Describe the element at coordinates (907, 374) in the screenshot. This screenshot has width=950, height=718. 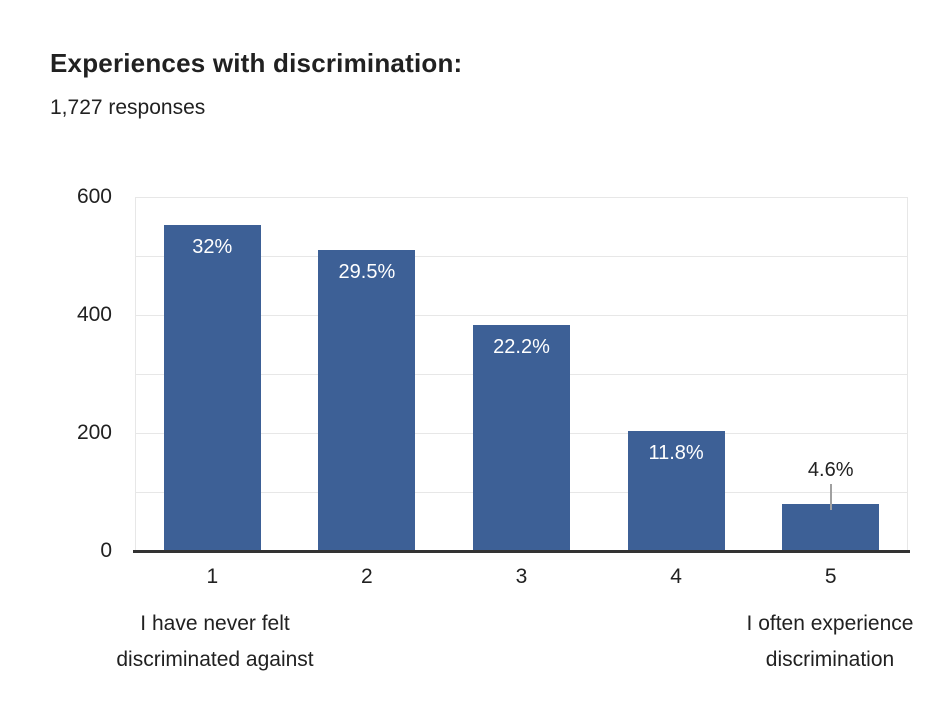
I see `plot-right-border` at that location.